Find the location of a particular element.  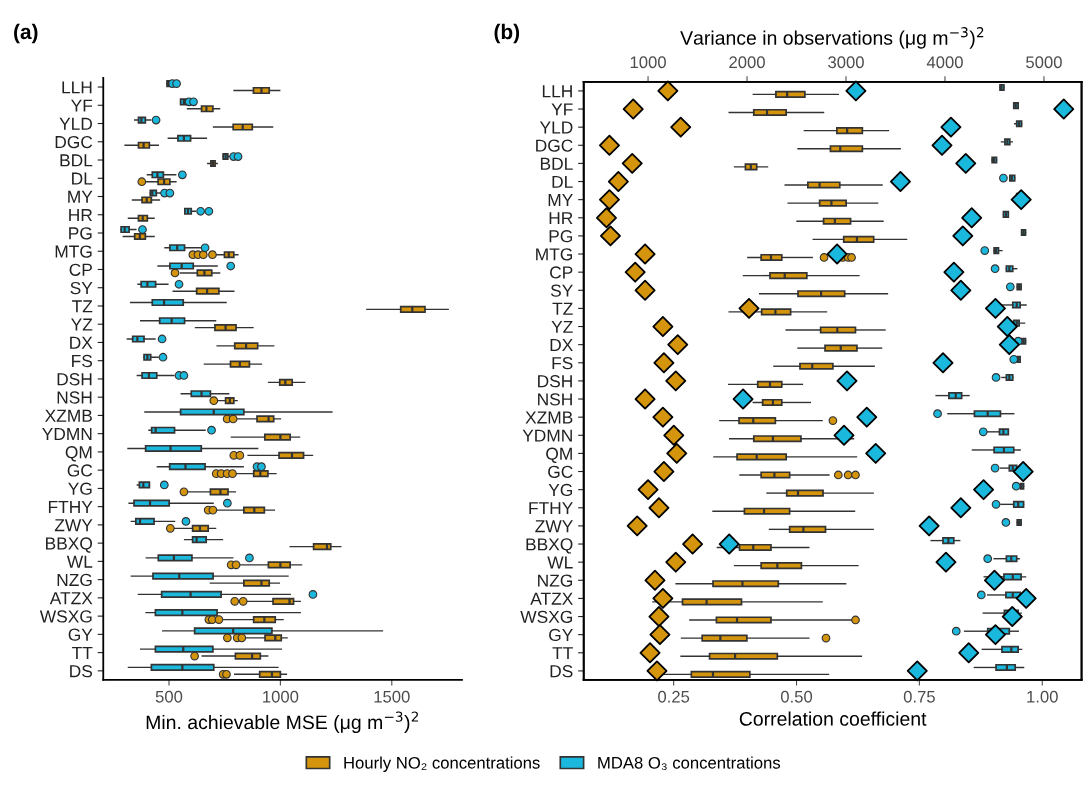

legend-label: Hourly NO₂ concentrations is located at coordinates (442, 764).